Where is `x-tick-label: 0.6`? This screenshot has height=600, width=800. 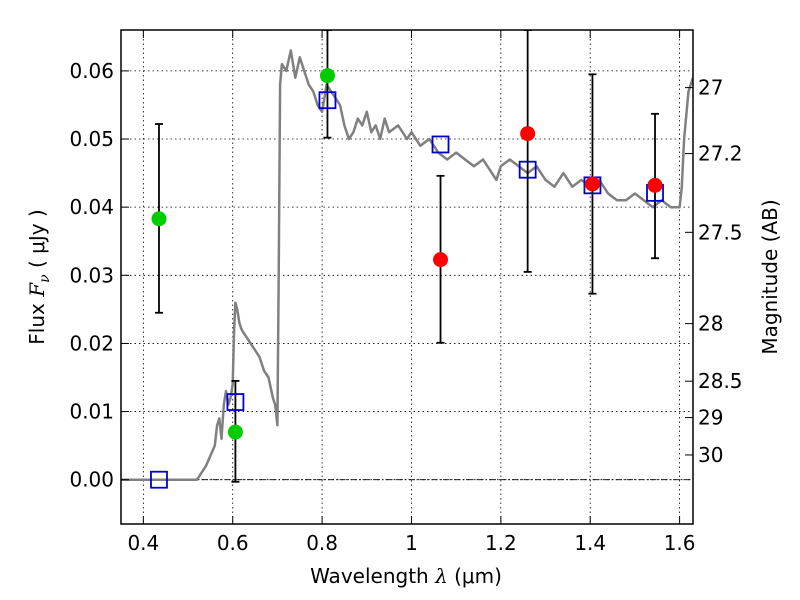
x-tick-label: 0.6 is located at coordinates (233, 543).